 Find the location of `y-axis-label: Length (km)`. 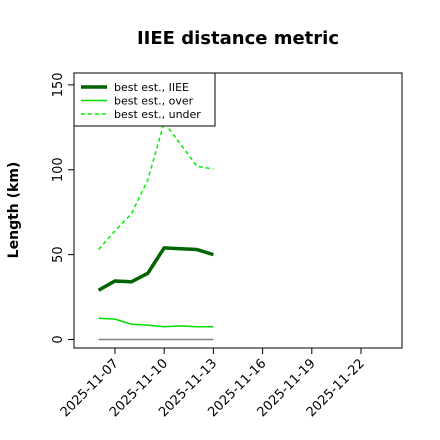

y-axis-label: Length (km) is located at coordinates (14, 210).